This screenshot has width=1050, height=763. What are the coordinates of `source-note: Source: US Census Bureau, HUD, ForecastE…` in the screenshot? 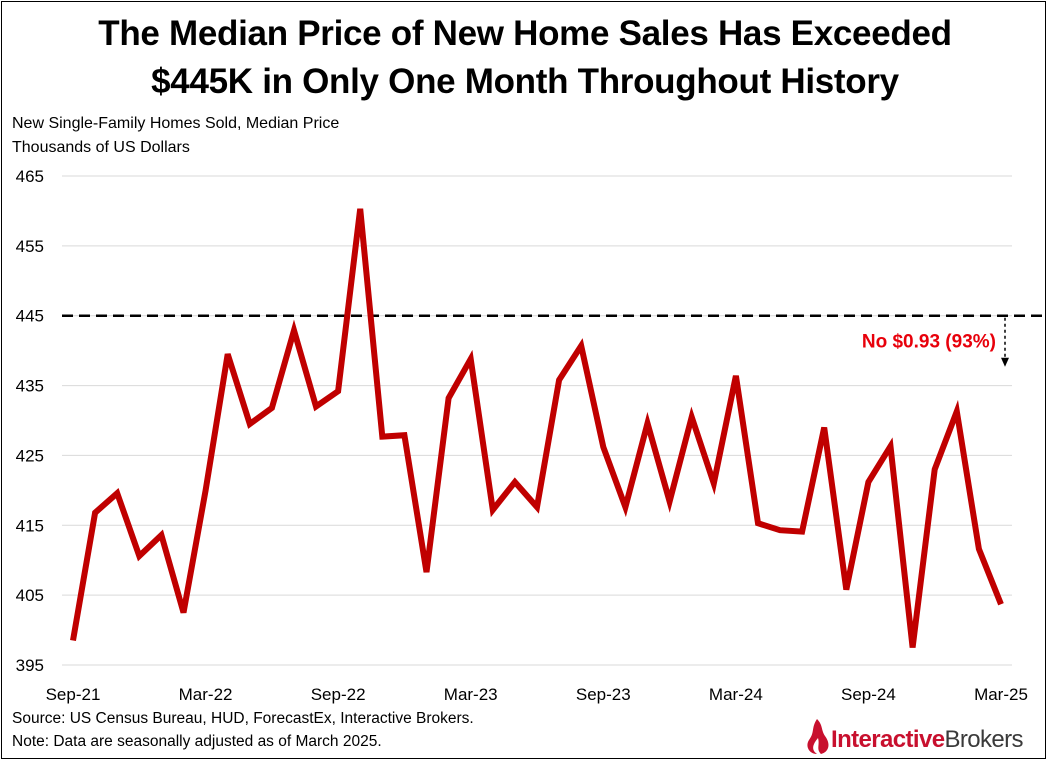 It's located at (243, 718).